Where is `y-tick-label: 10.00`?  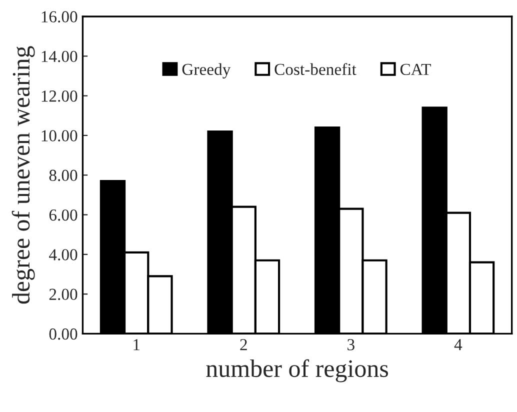 y-tick-label: 10.00 is located at coordinates (60, 136).